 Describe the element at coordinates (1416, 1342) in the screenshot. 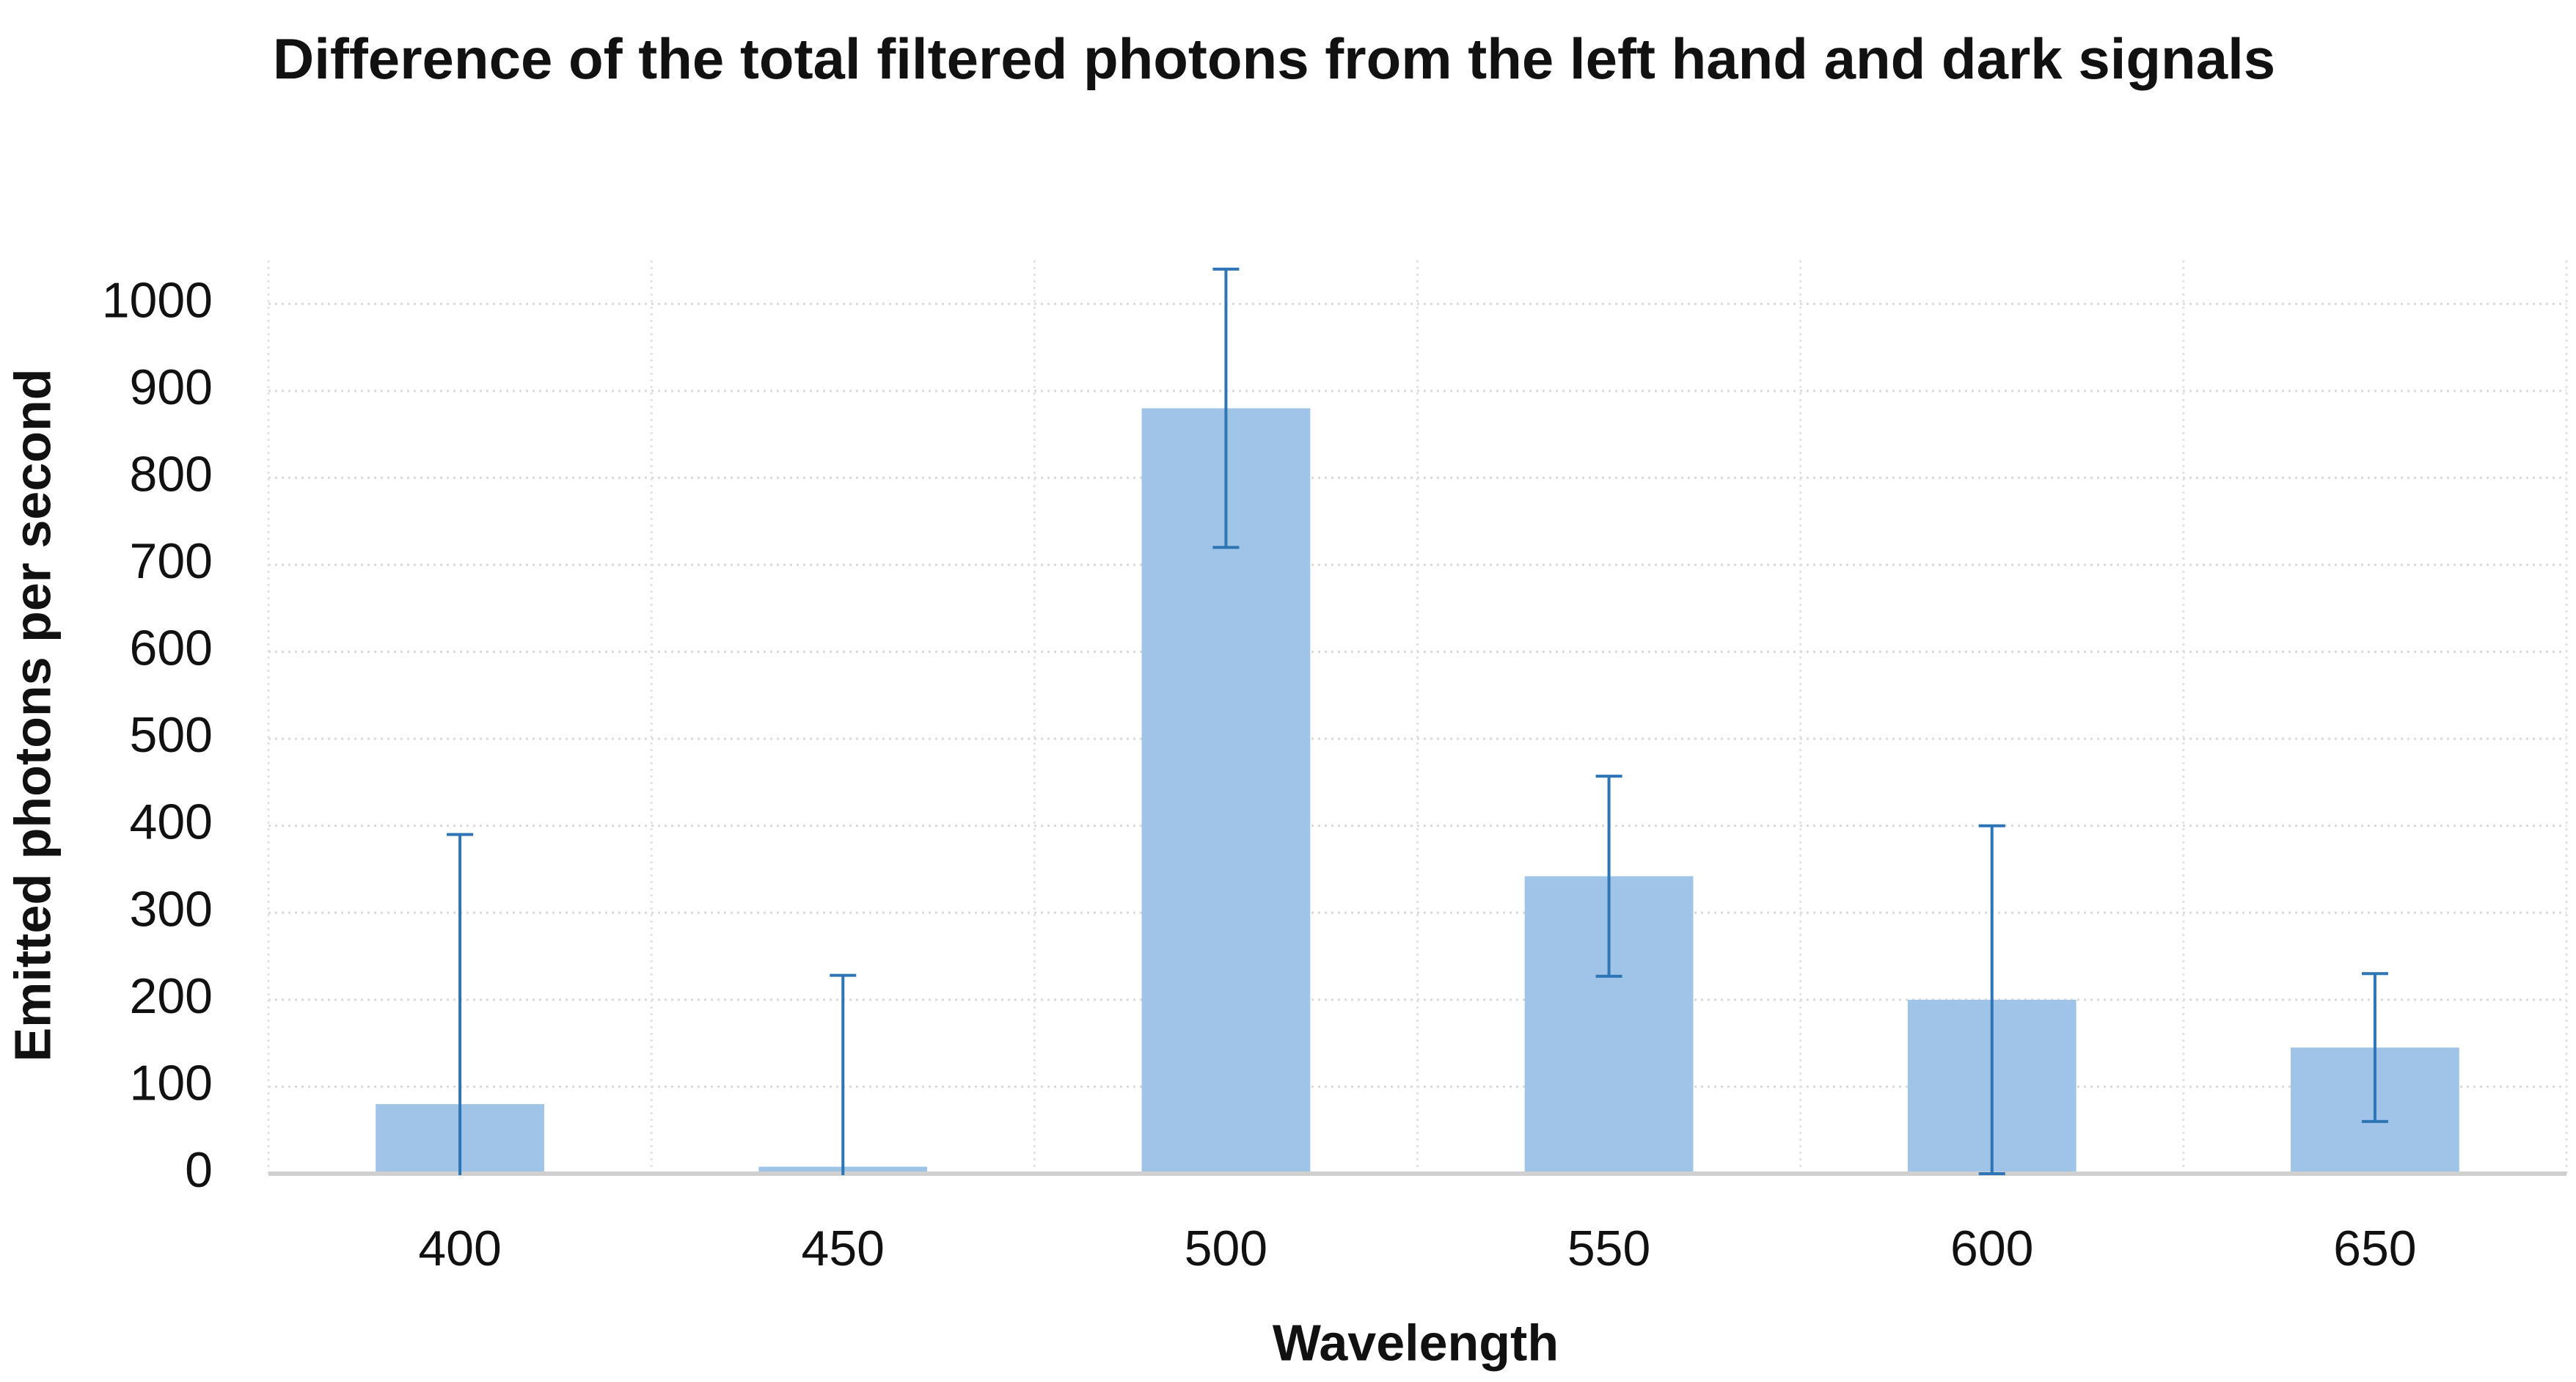

I see `x-axis-title: Wavelength` at that location.